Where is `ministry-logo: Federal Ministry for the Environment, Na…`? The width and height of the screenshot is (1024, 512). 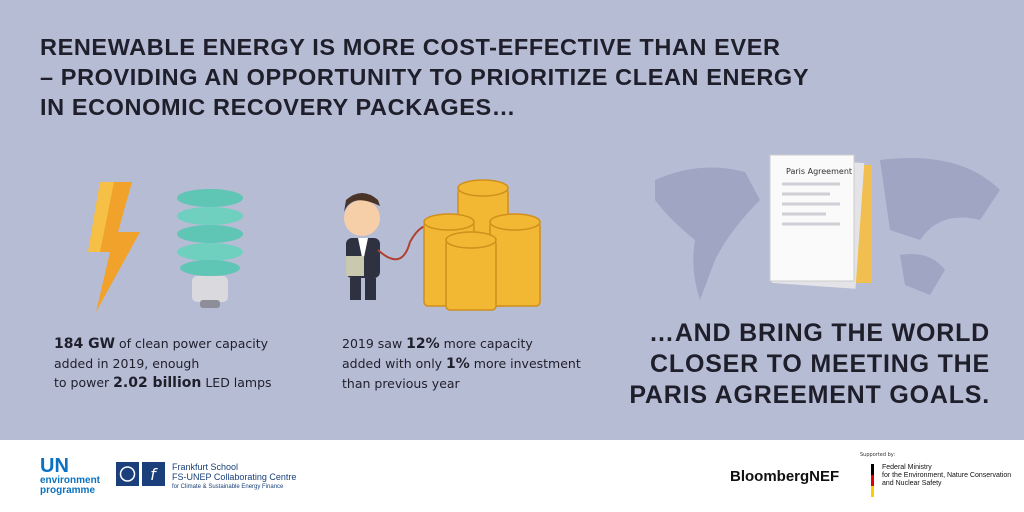 ministry-logo: Federal Ministry for the Environment, Na… is located at coordinates (946, 476).